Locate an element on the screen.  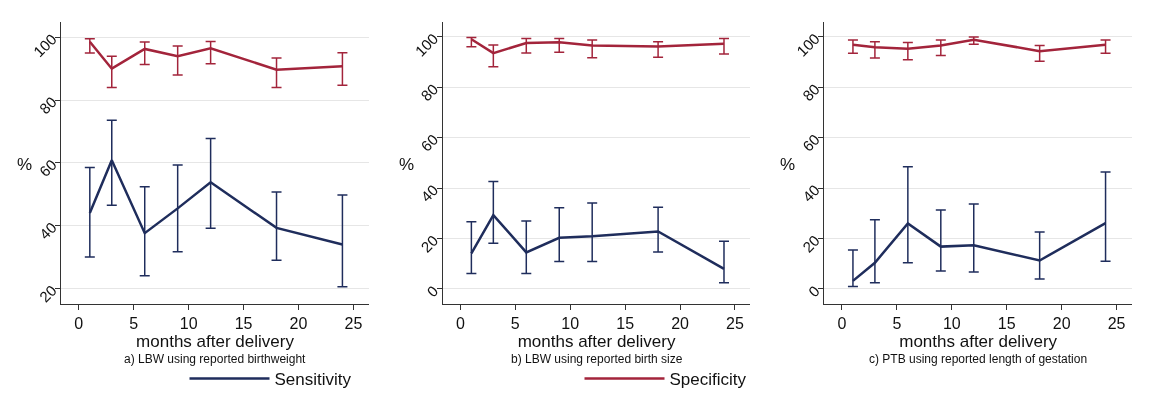
text: c) PTB using reported length of gestation is located at coordinates (978, 359).